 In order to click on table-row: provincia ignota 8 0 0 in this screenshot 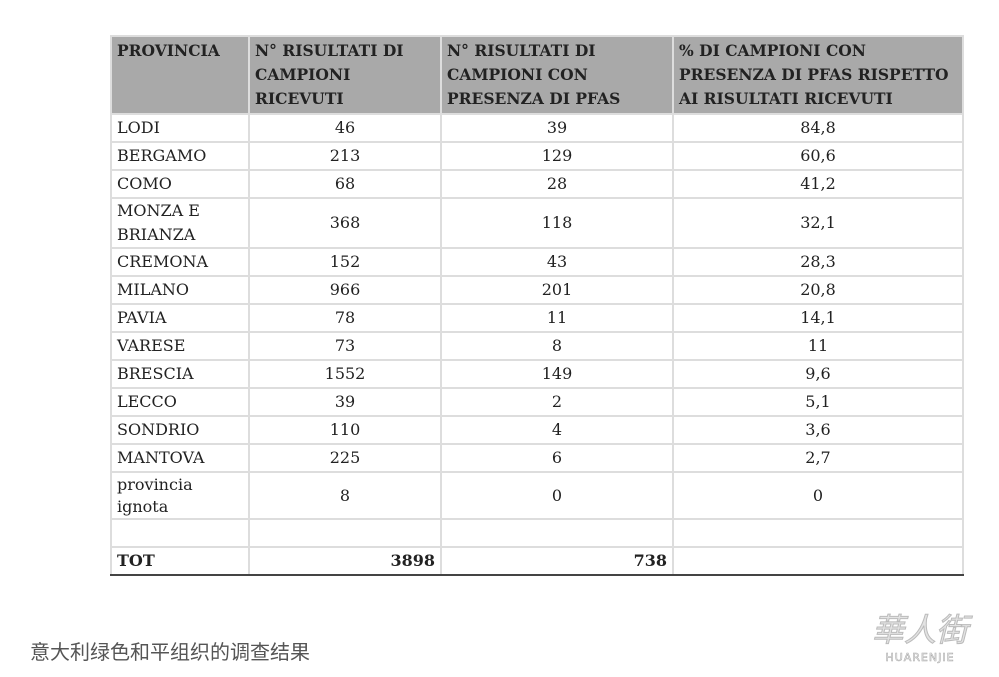, I will do `click(537, 495)`.